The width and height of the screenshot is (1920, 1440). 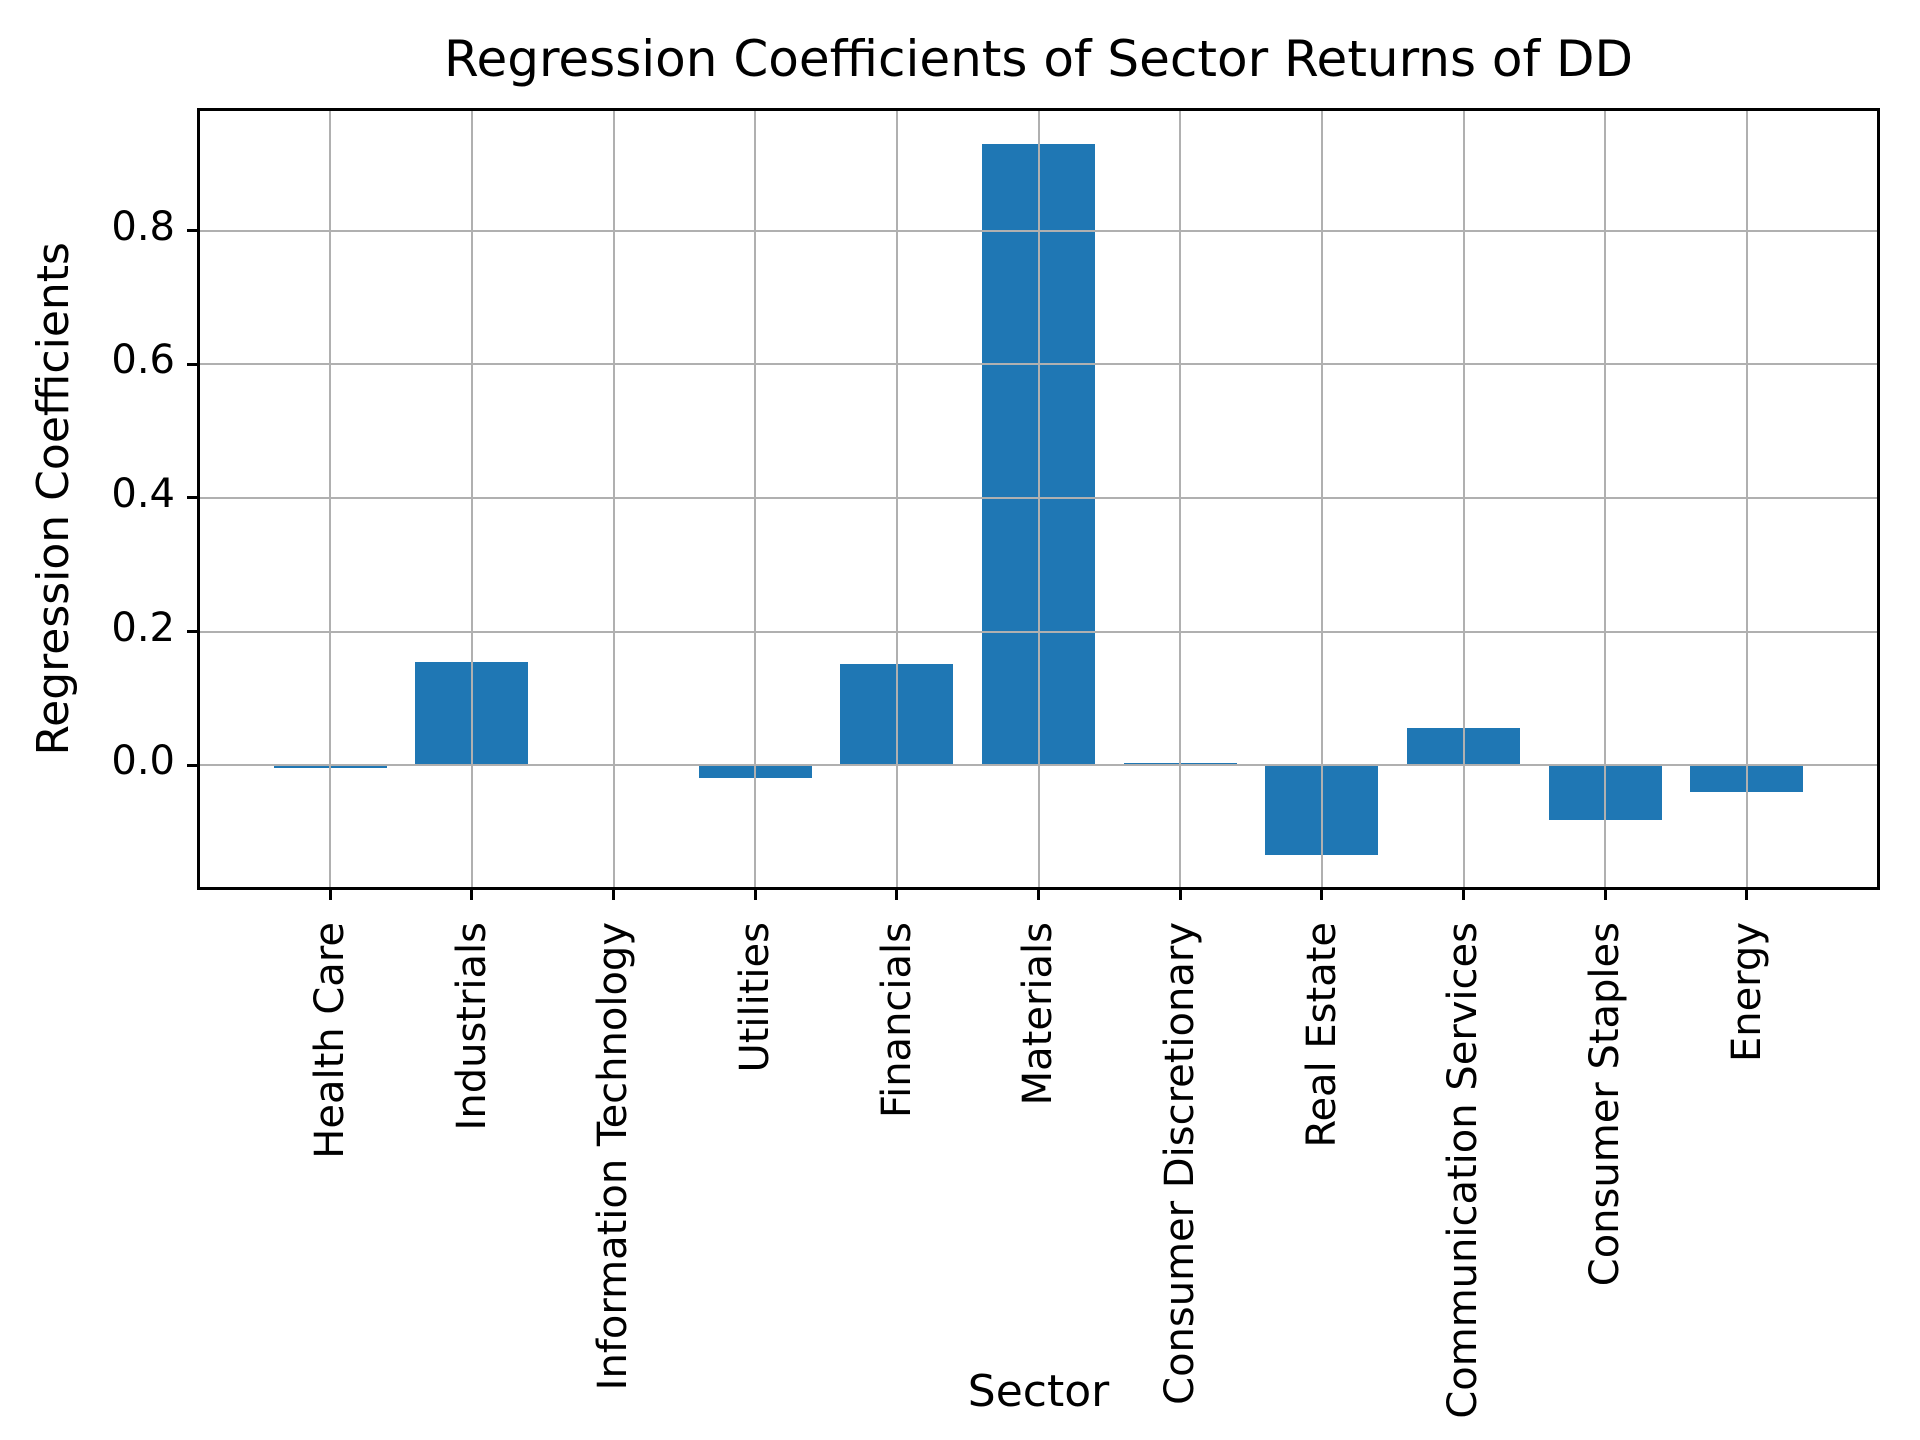 What do you see at coordinates (143, 360) in the screenshot?
I see `y-tick-label: 0.6` at bounding box center [143, 360].